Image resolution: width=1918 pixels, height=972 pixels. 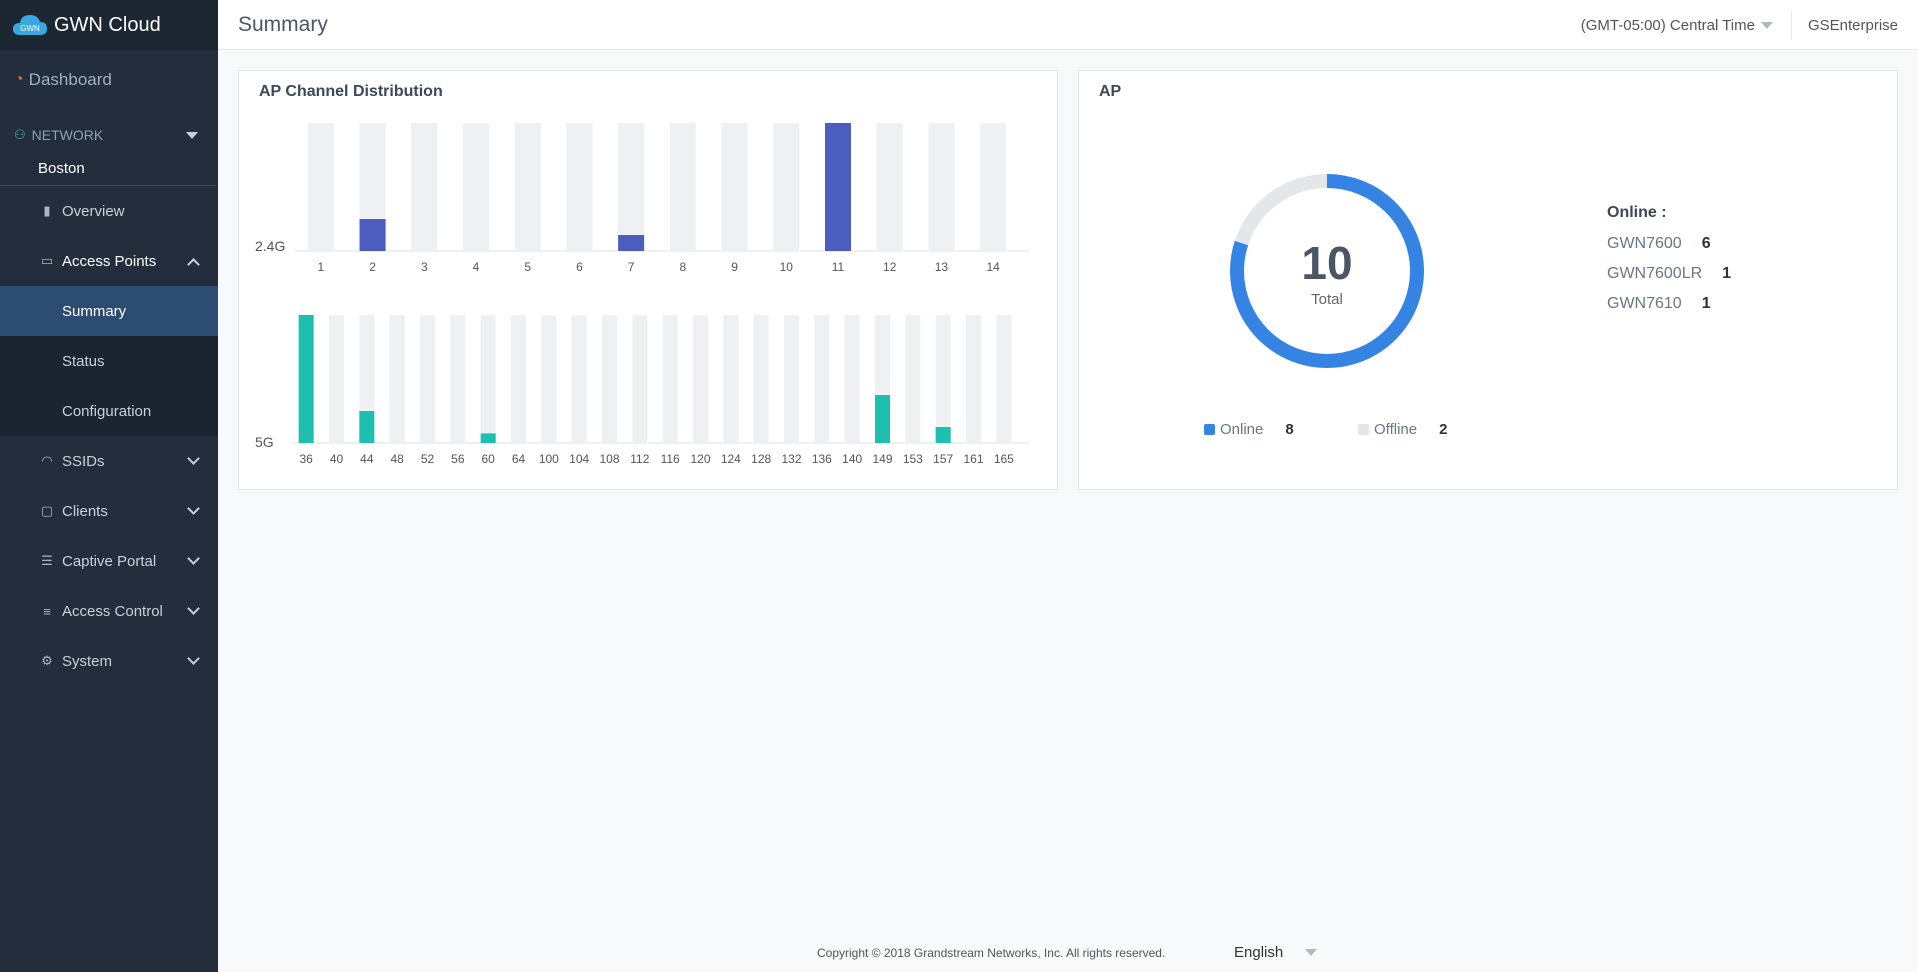 I want to click on sidebar-item-overview: ▮ Overview, so click(x=109, y=211).